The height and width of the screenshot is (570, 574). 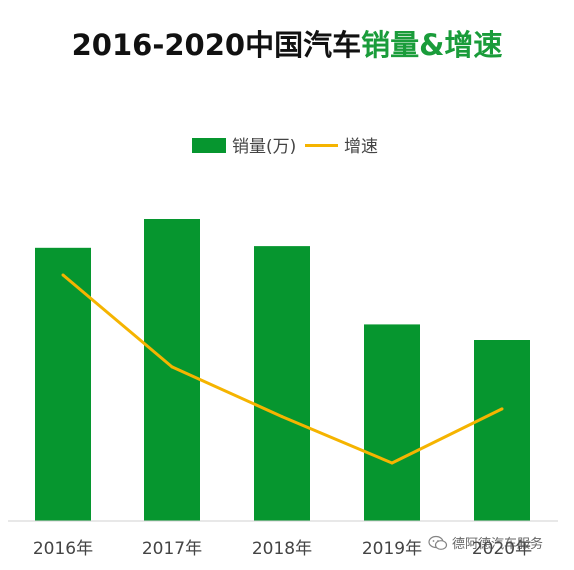 I want to click on x-tick-label: 2019年, so click(x=392, y=549).